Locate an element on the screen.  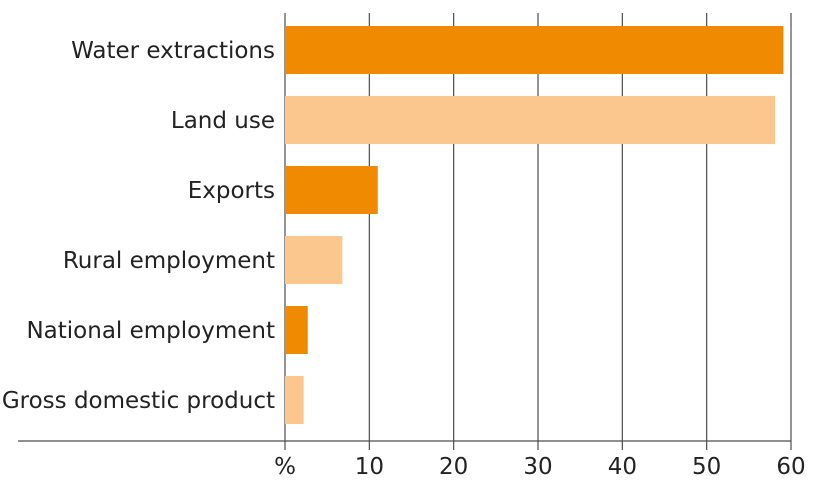
category-label-national-employment: National employment is located at coordinates (150, 331).